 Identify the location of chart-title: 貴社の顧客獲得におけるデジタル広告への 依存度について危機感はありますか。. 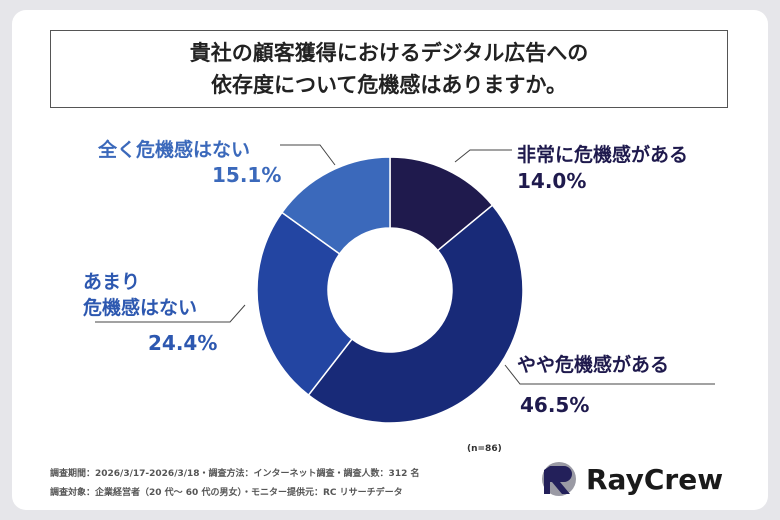
(389, 69).